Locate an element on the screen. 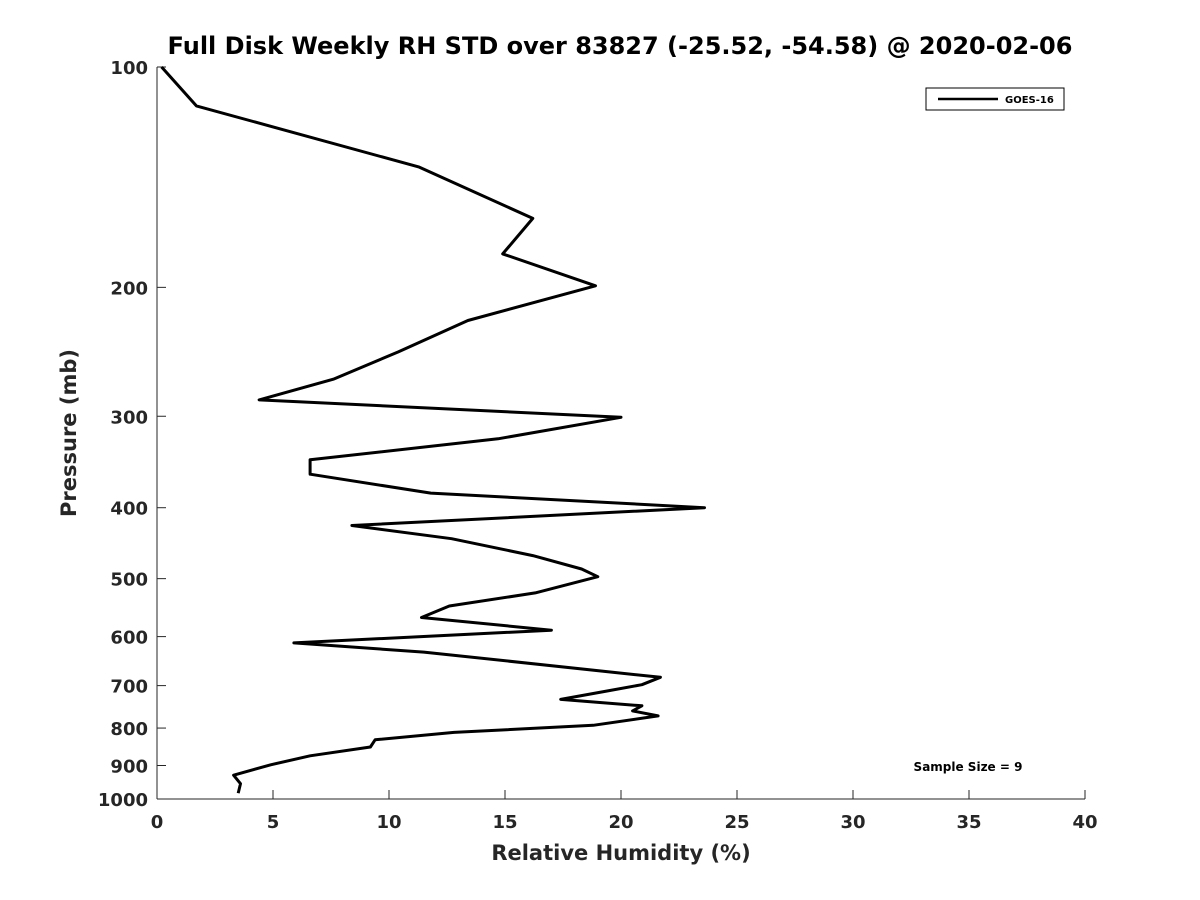 The width and height of the screenshot is (1200, 900). y-tick-label: 700 is located at coordinates (129, 687).